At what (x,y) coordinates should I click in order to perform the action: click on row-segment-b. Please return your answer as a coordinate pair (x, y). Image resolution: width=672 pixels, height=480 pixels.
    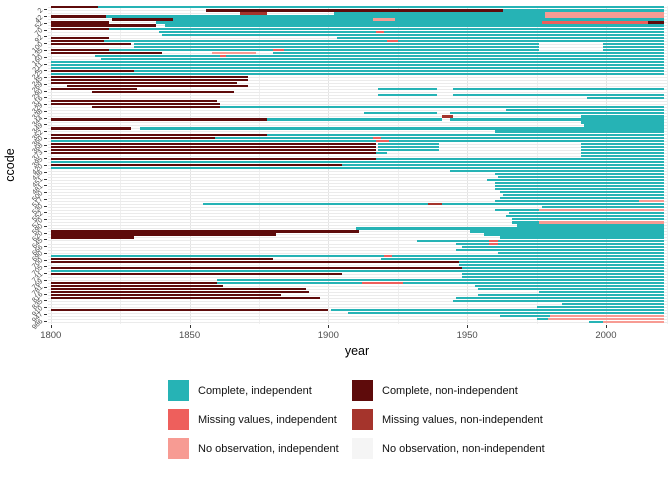
    Looking at the image, I should click on (435, 204).